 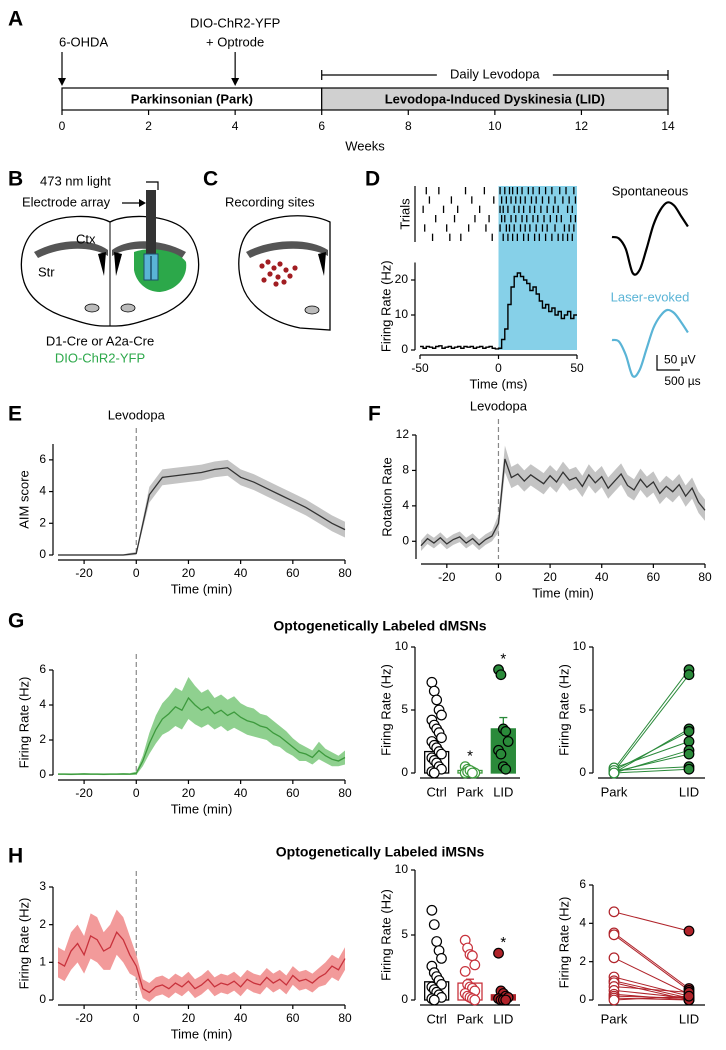 What do you see at coordinates (235, 41) in the screenshot?
I see `event-label: + Optrode` at bounding box center [235, 41].